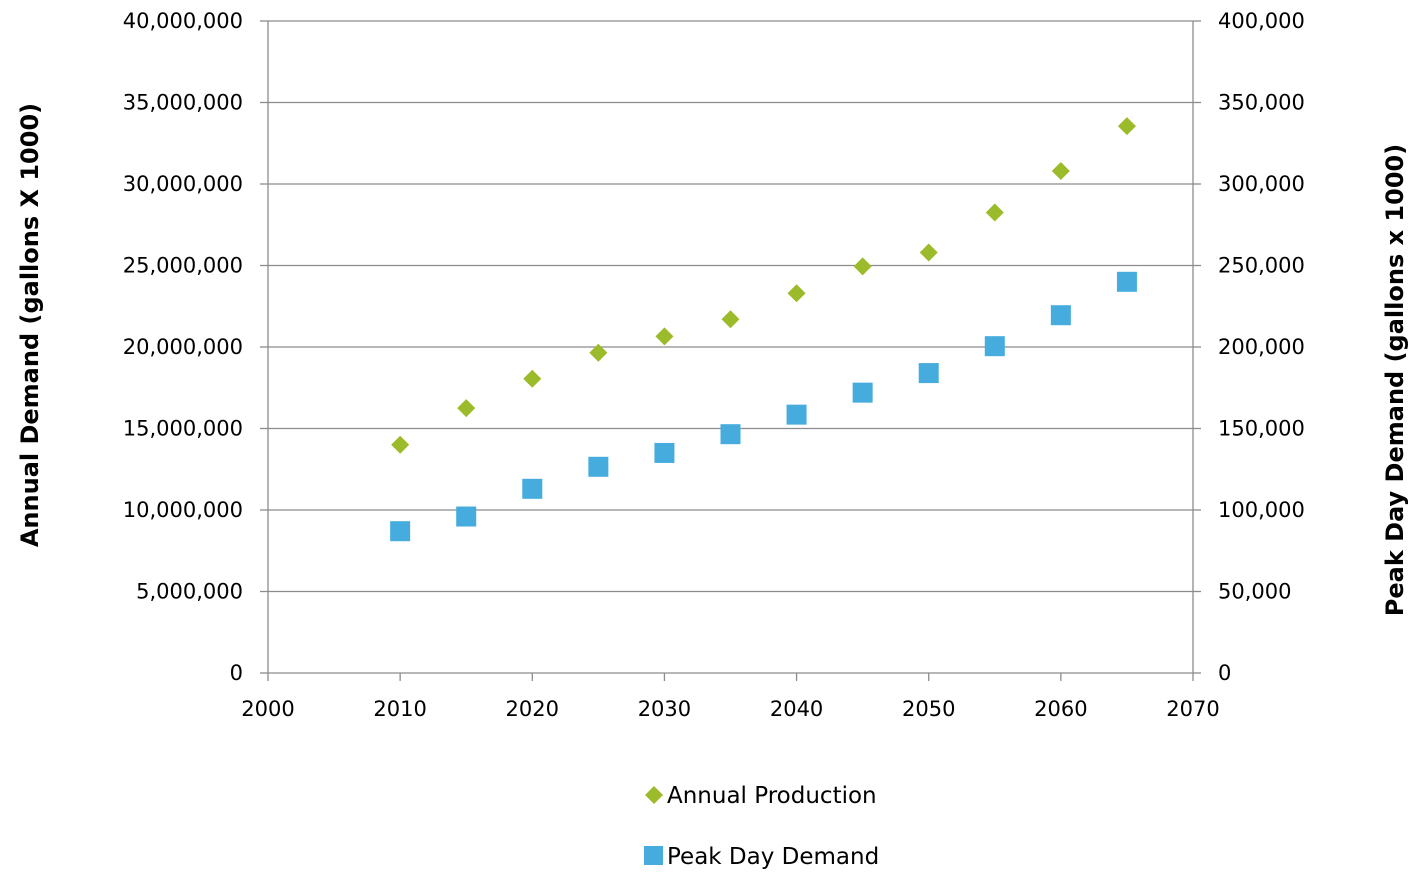 The image size is (1416, 879). I want to click on y2-tick-label: 300,000, so click(1261, 184).